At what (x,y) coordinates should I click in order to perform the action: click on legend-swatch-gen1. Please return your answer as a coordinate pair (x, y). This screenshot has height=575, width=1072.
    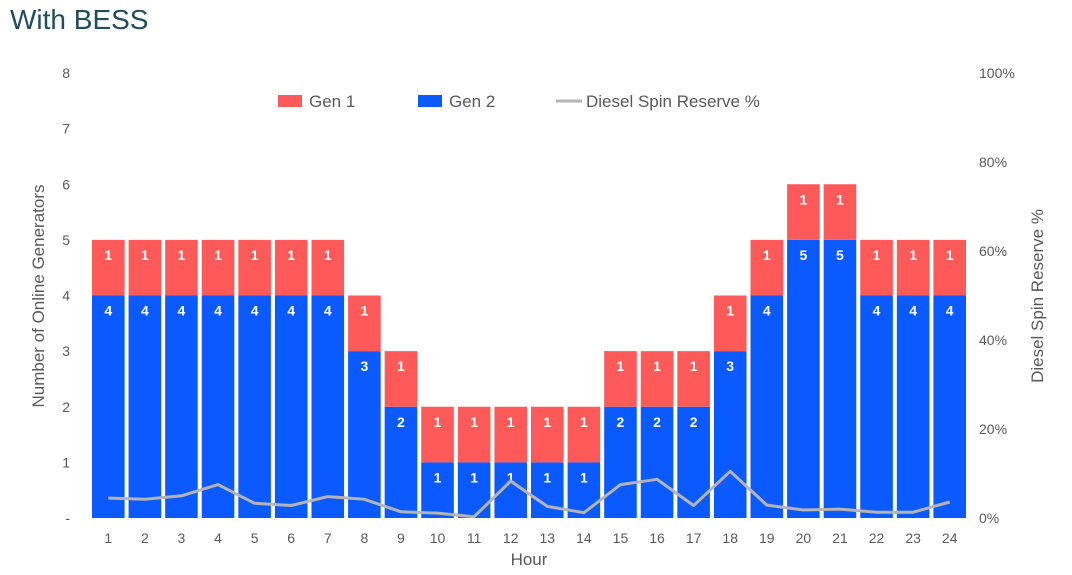
    Looking at the image, I should click on (290, 101).